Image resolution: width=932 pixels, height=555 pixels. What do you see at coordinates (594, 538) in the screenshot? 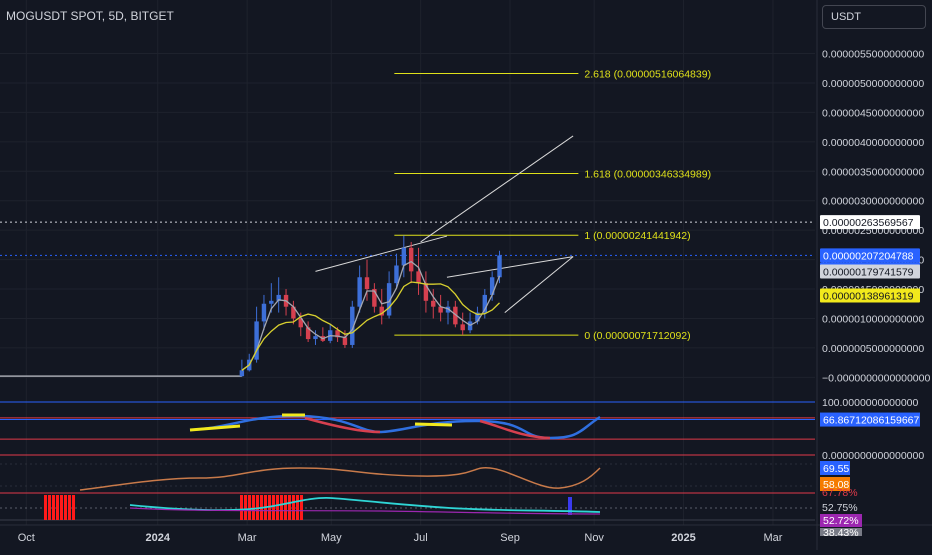
I see `x-tick-label: Nov` at bounding box center [594, 538].